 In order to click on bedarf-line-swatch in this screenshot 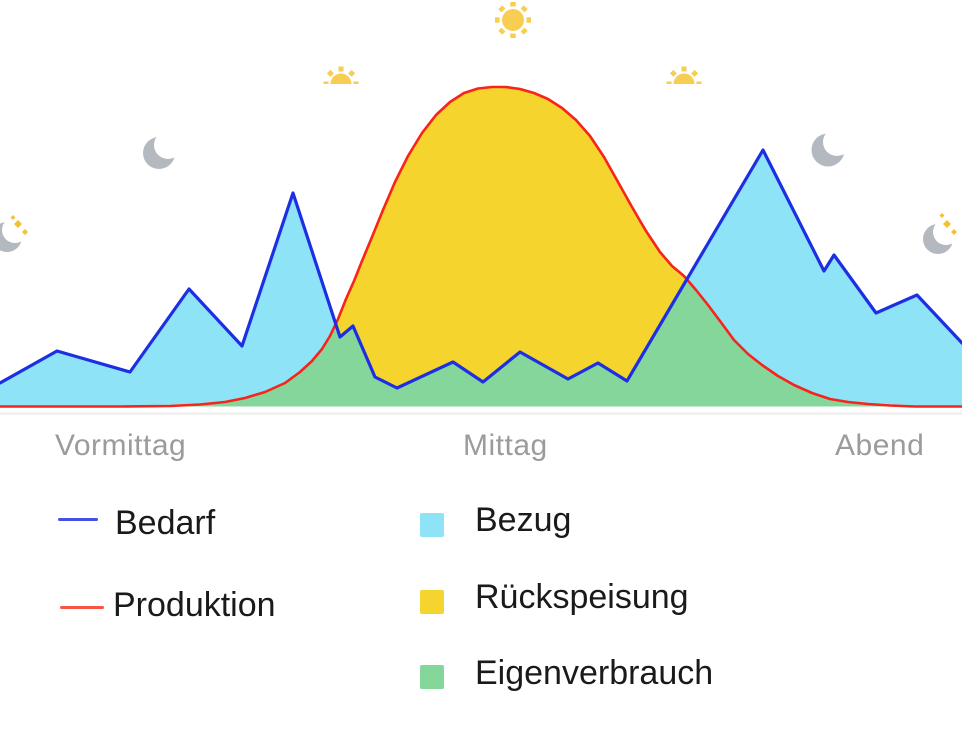, I will do `click(78, 519)`.